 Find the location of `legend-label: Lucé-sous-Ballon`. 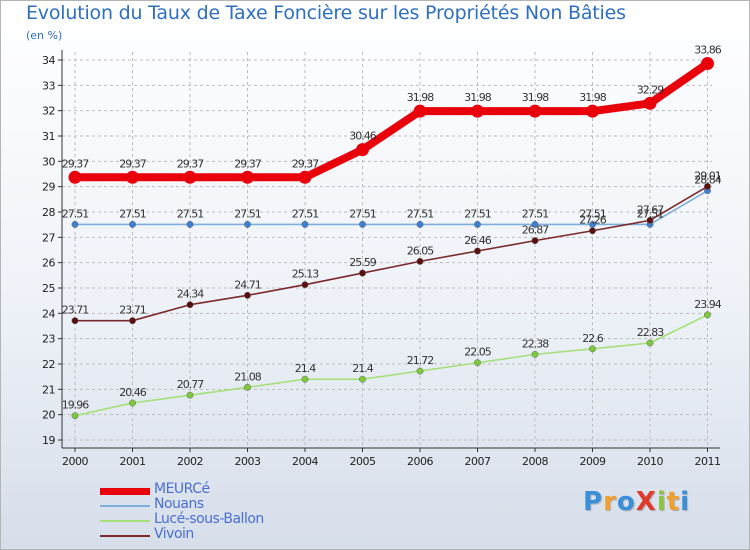

legend-label: Lucé-sous-Ballon is located at coordinates (209, 519).